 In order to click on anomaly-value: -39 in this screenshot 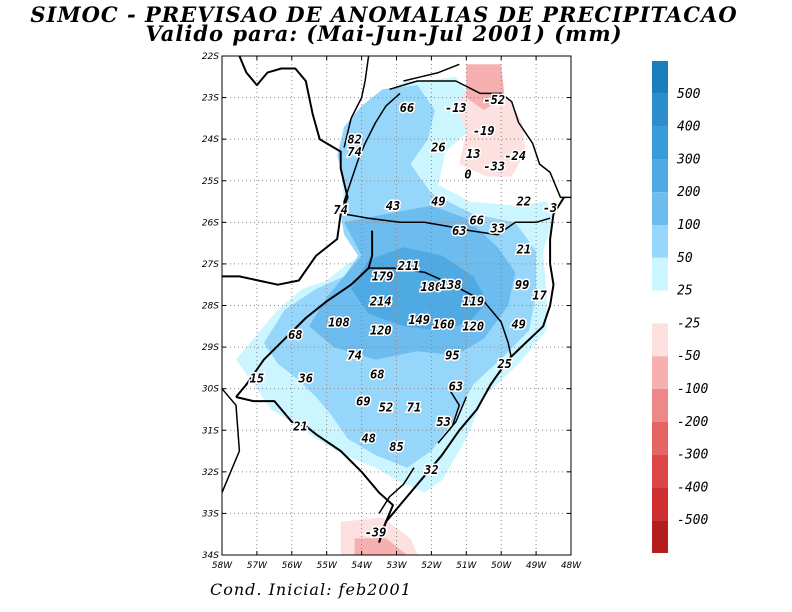, I will do `click(376, 532)`.